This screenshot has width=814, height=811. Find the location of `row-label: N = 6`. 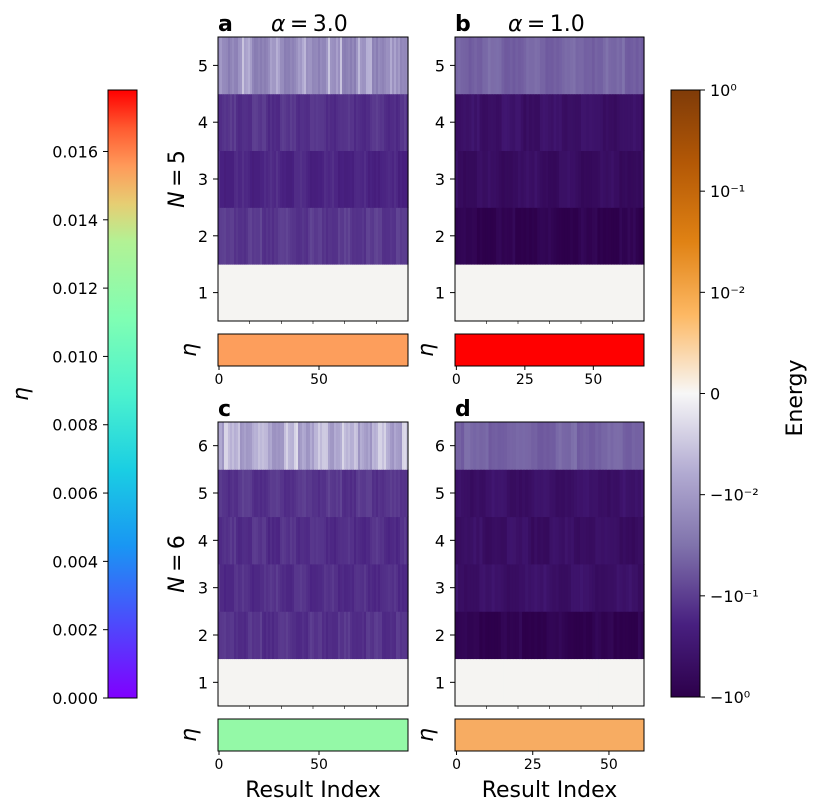

row-label: N = 6 is located at coordinates (177, 564).